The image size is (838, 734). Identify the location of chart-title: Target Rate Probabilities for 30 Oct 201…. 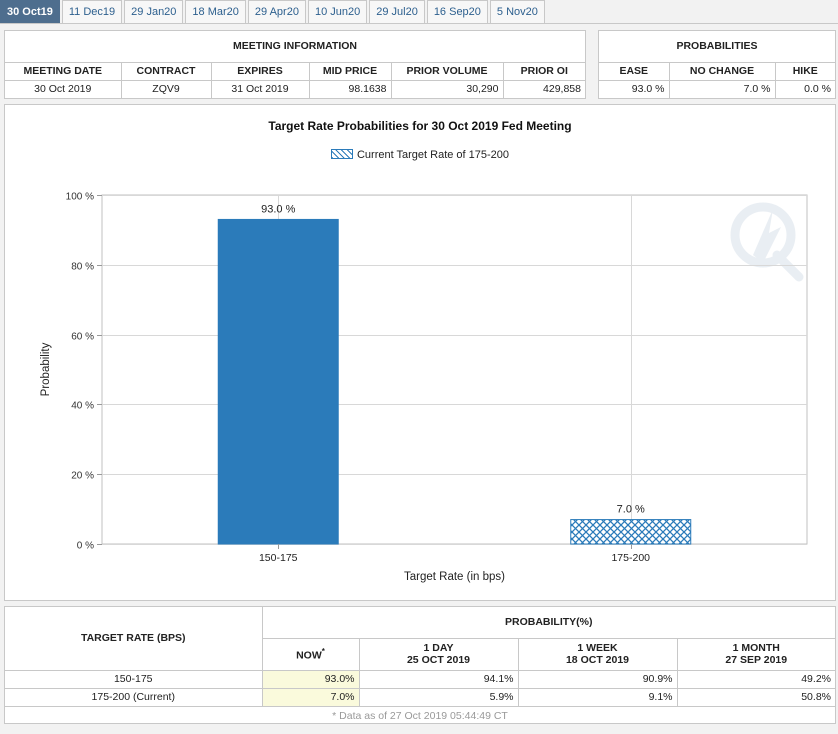
(420, 126).